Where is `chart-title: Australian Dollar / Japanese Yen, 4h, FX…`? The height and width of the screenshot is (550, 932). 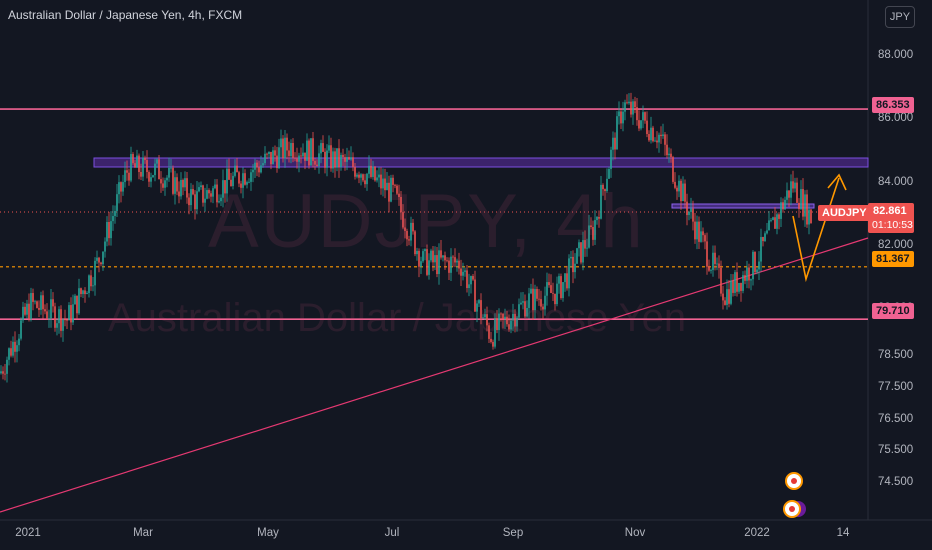 chart-title: Australian Dollar / Japanese Yen, 4h, FX… is located at coordinates (125, 15).